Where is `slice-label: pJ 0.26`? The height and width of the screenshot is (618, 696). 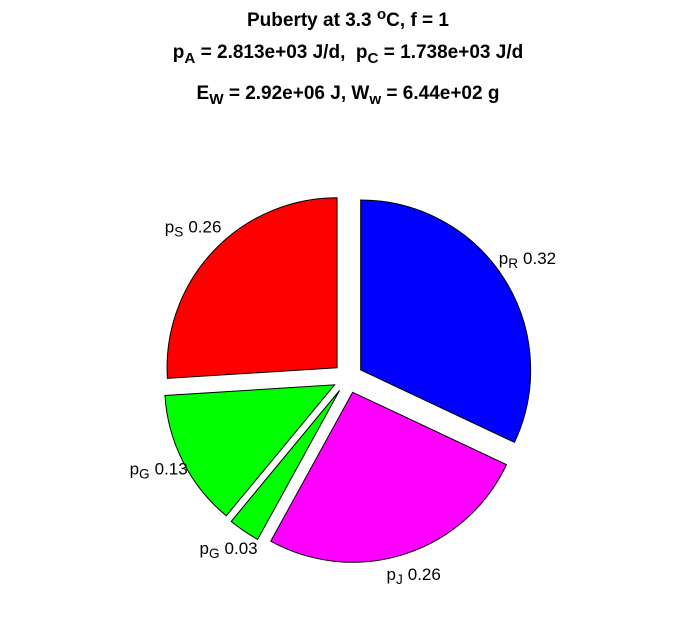
slice-label: pJ 0.26 is located at coordinates (413, 576).